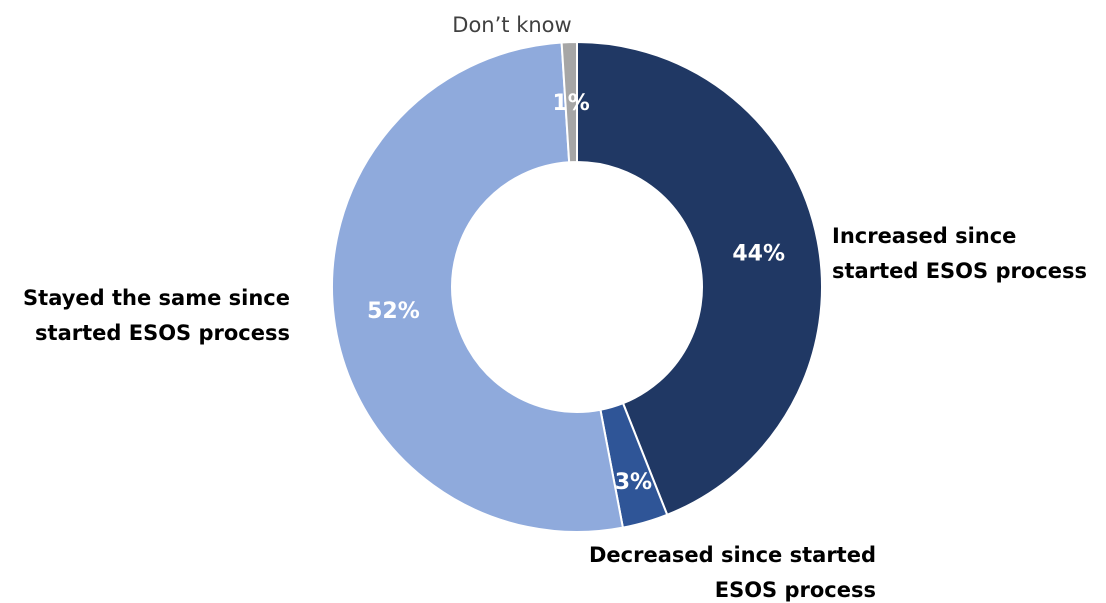 The width and height of the screenshot is (1106, 603). I want to click on category-label-line: Decreased since started, so click(732, 555).